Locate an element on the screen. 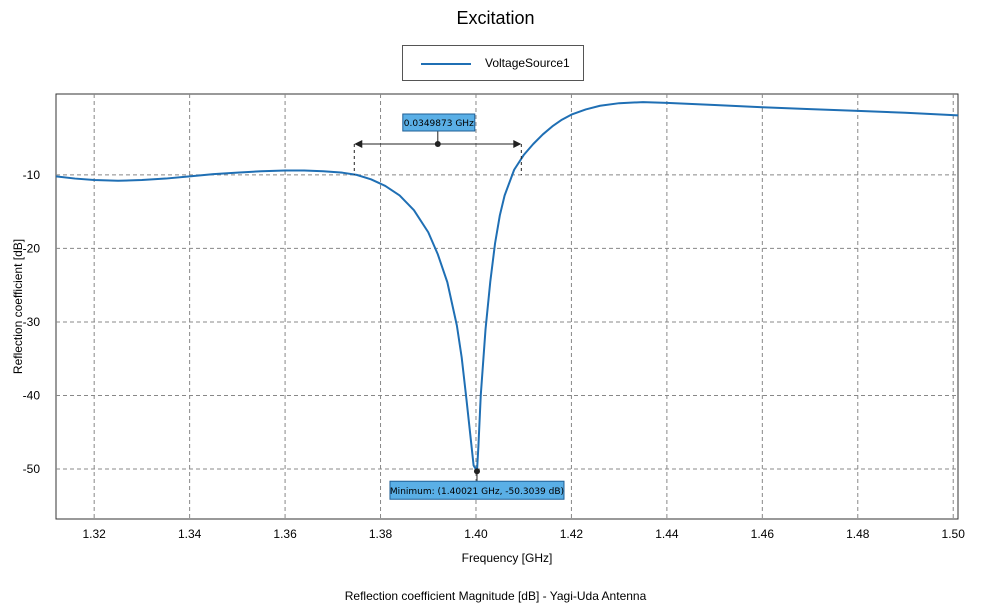 This screenshot has height=615, width=991. legend: VoltageSource1 is located at coordinates (493, 63).